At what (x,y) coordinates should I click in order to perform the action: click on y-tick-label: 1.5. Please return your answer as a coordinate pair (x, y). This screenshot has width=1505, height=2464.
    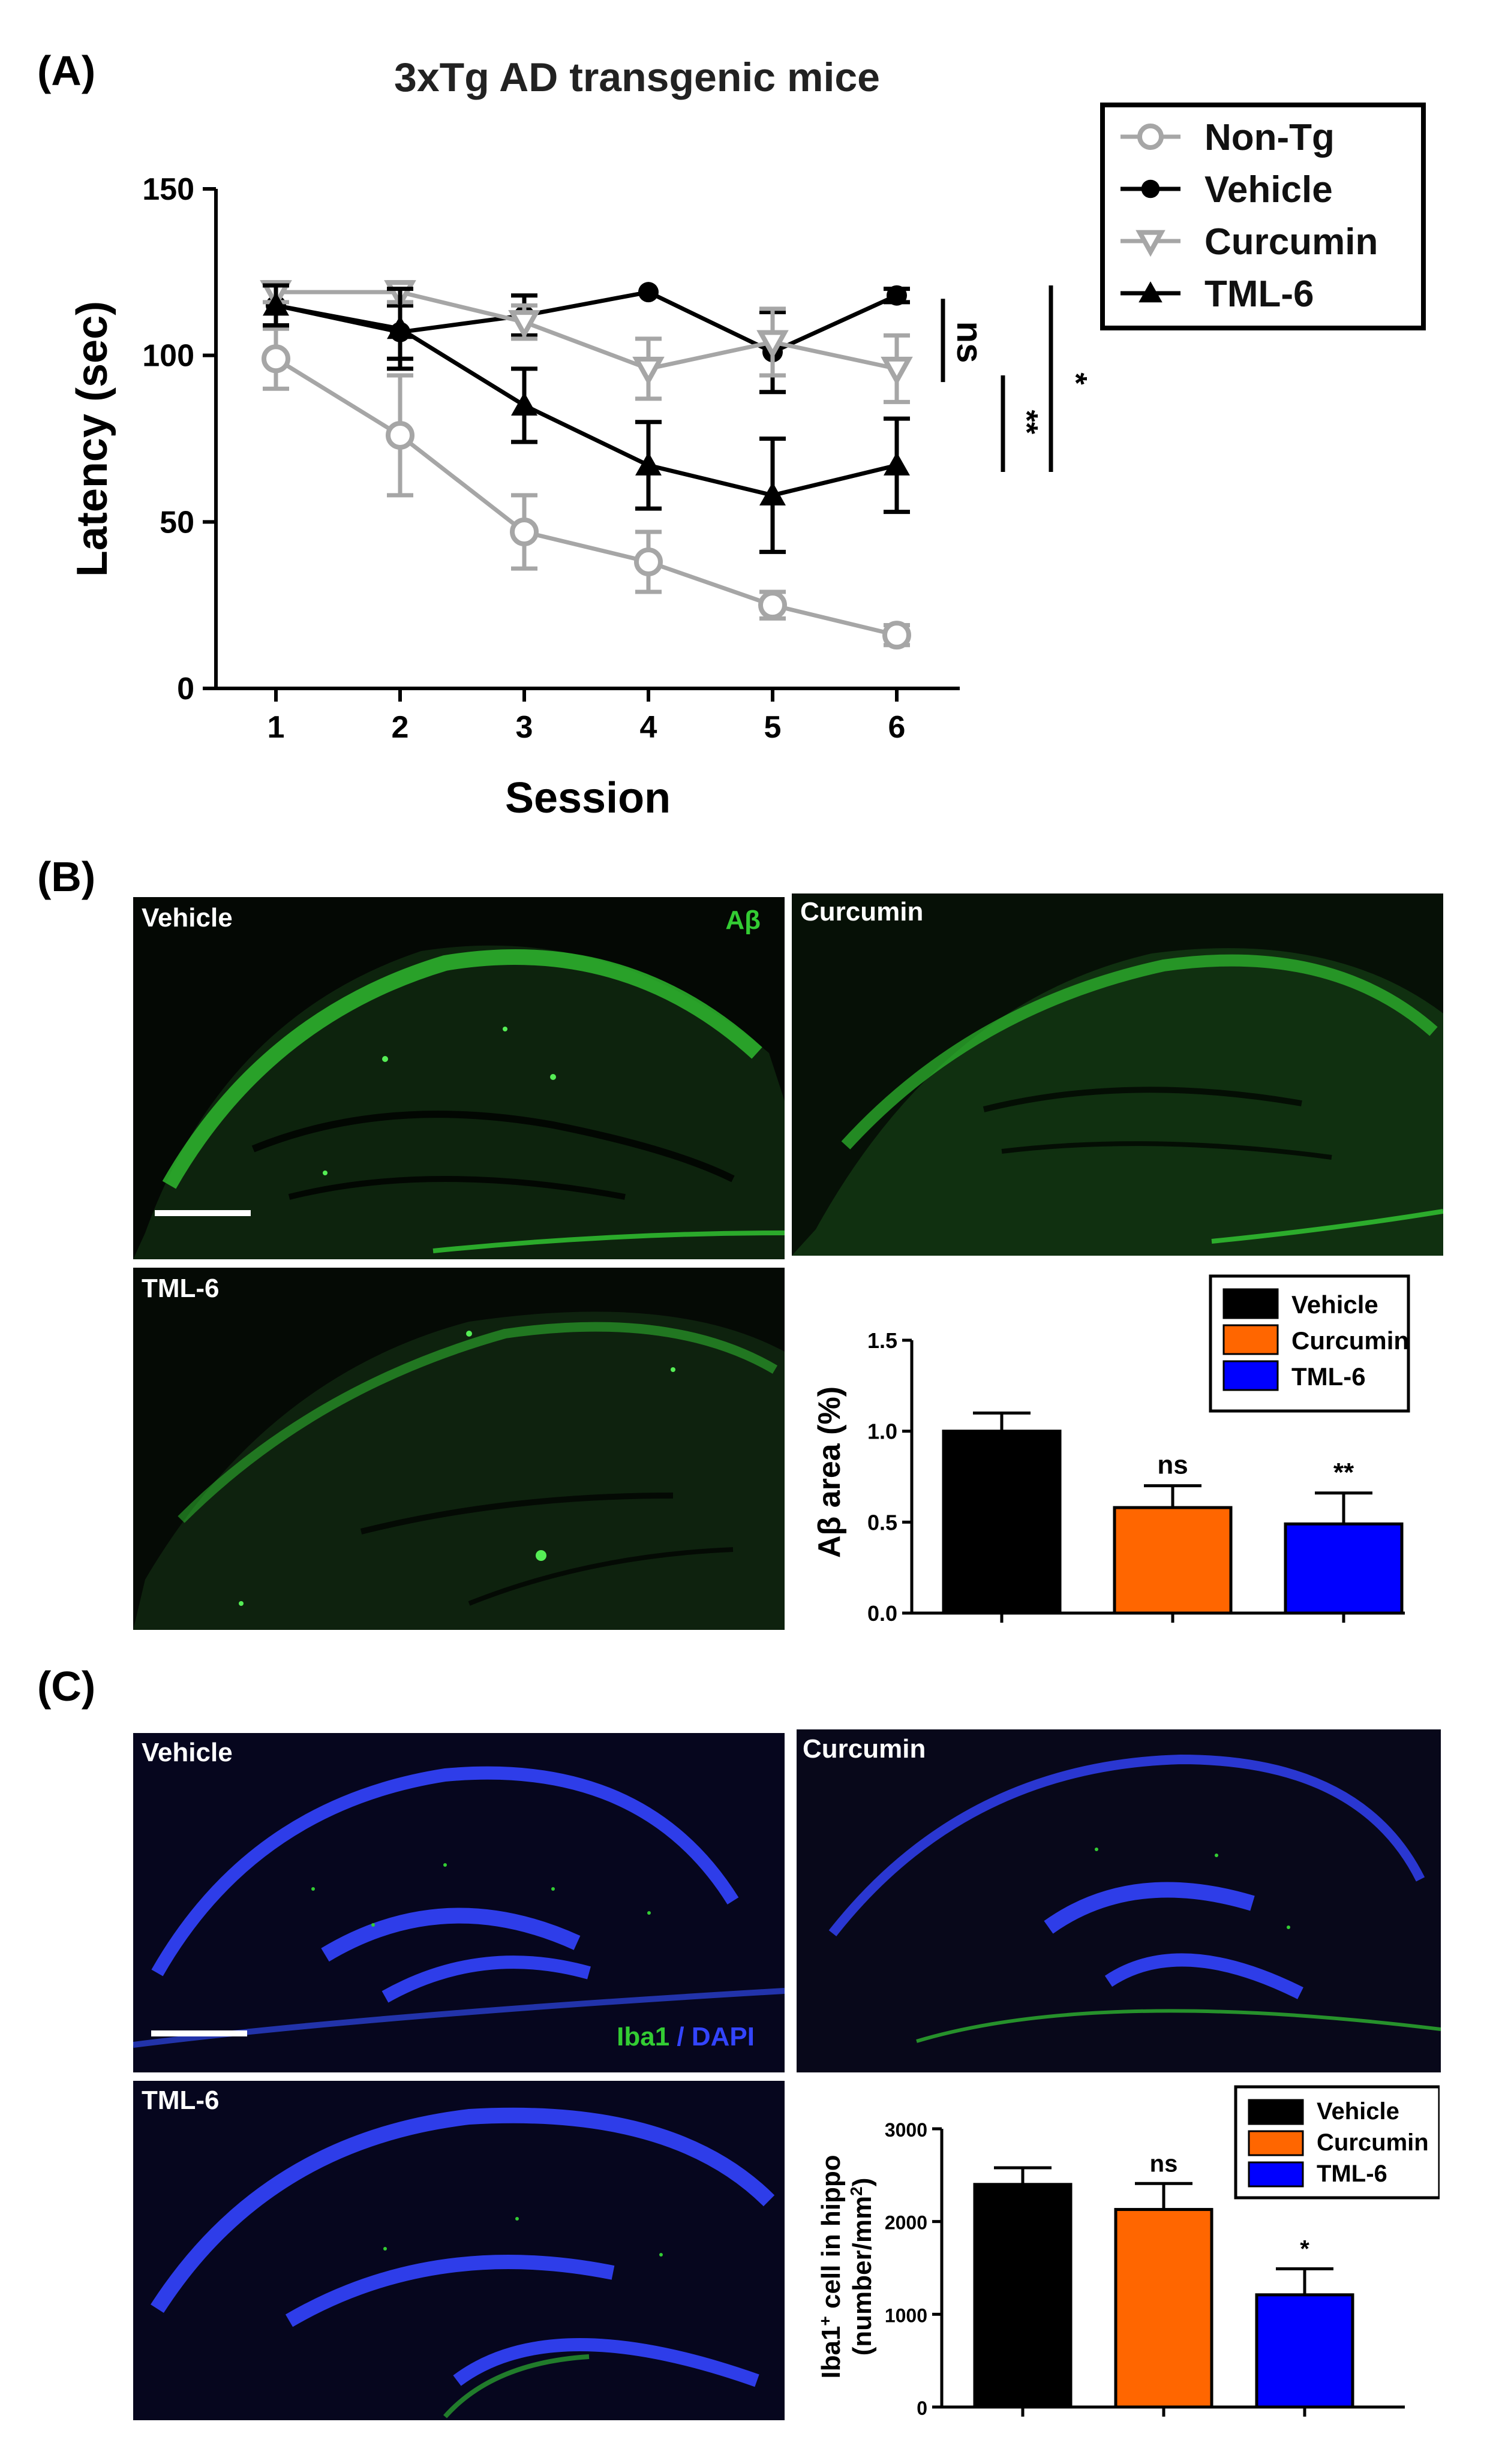
    Looking at the image, I should click on (882, 1340).